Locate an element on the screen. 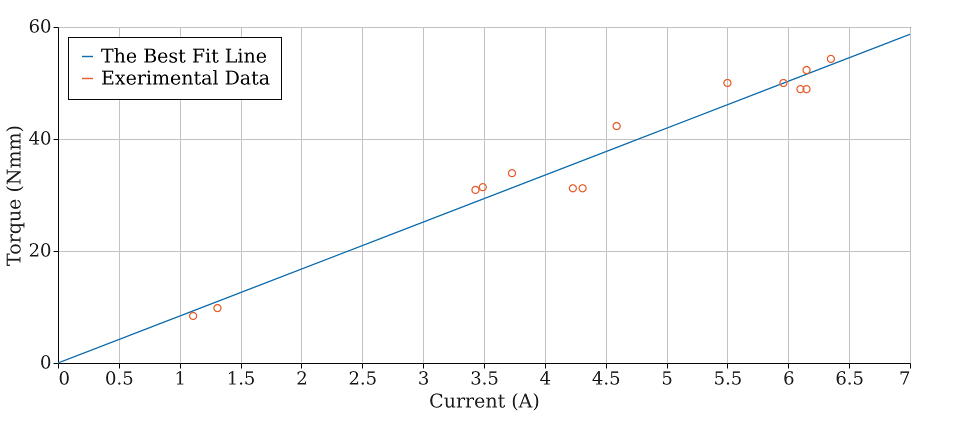  y-tick-label: 0 is located at coordinates (46, 363).